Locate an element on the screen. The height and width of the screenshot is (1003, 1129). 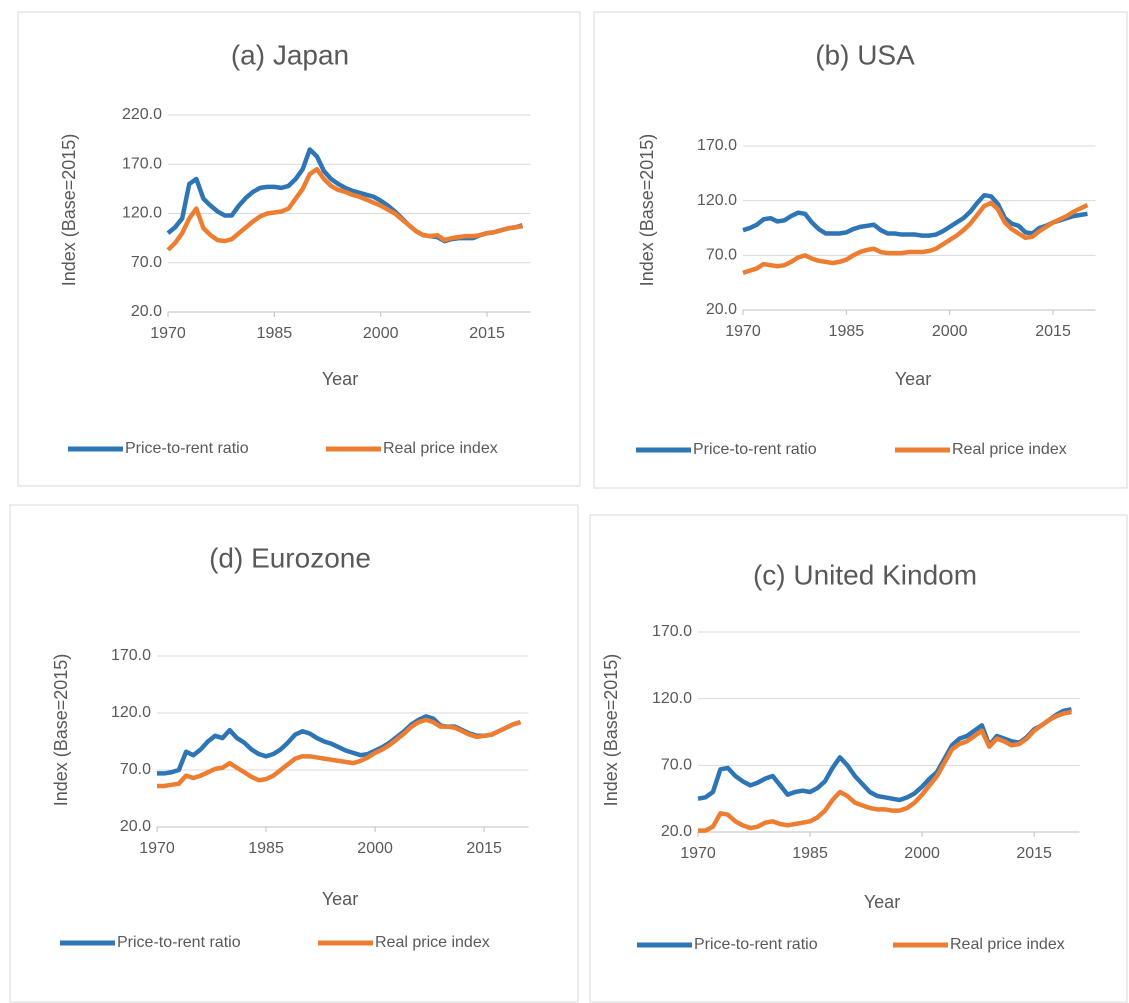
chart-title: (c) United Kindom is located at coordinates (865, 574).